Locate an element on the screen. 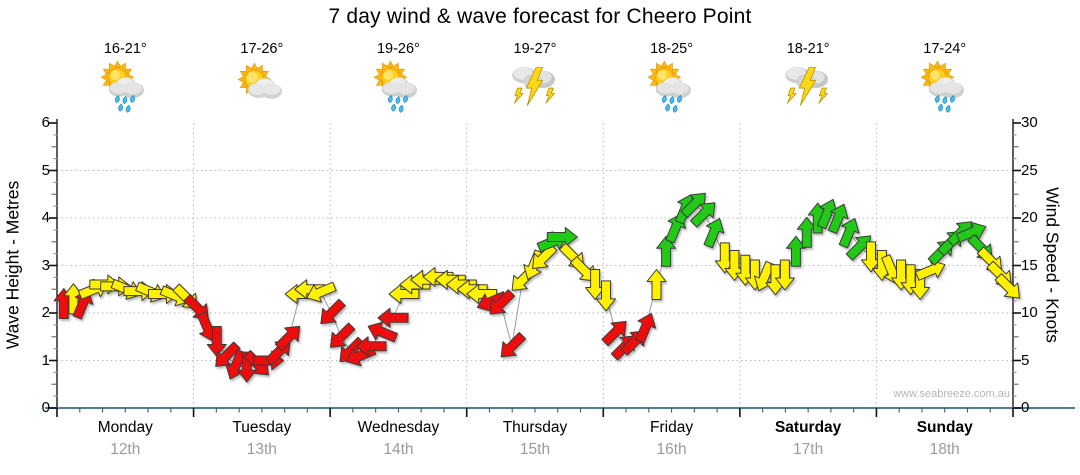 The width and height of the screenshot is (1080, 475). day-name-label: Monday is located at coordinates (125, 427).